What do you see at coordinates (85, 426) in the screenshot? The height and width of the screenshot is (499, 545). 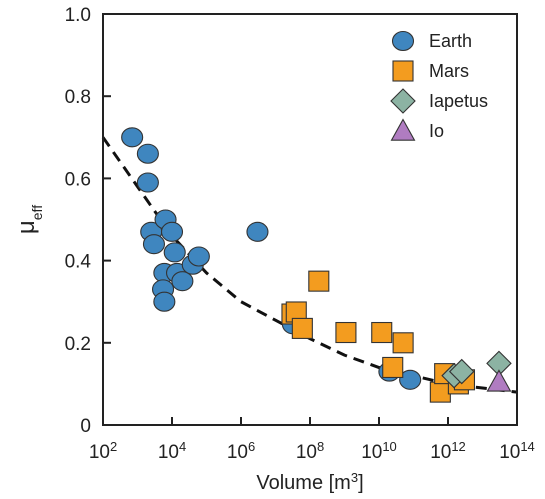 I see `y-tick-label: 0` at bounding box center [85, 426].